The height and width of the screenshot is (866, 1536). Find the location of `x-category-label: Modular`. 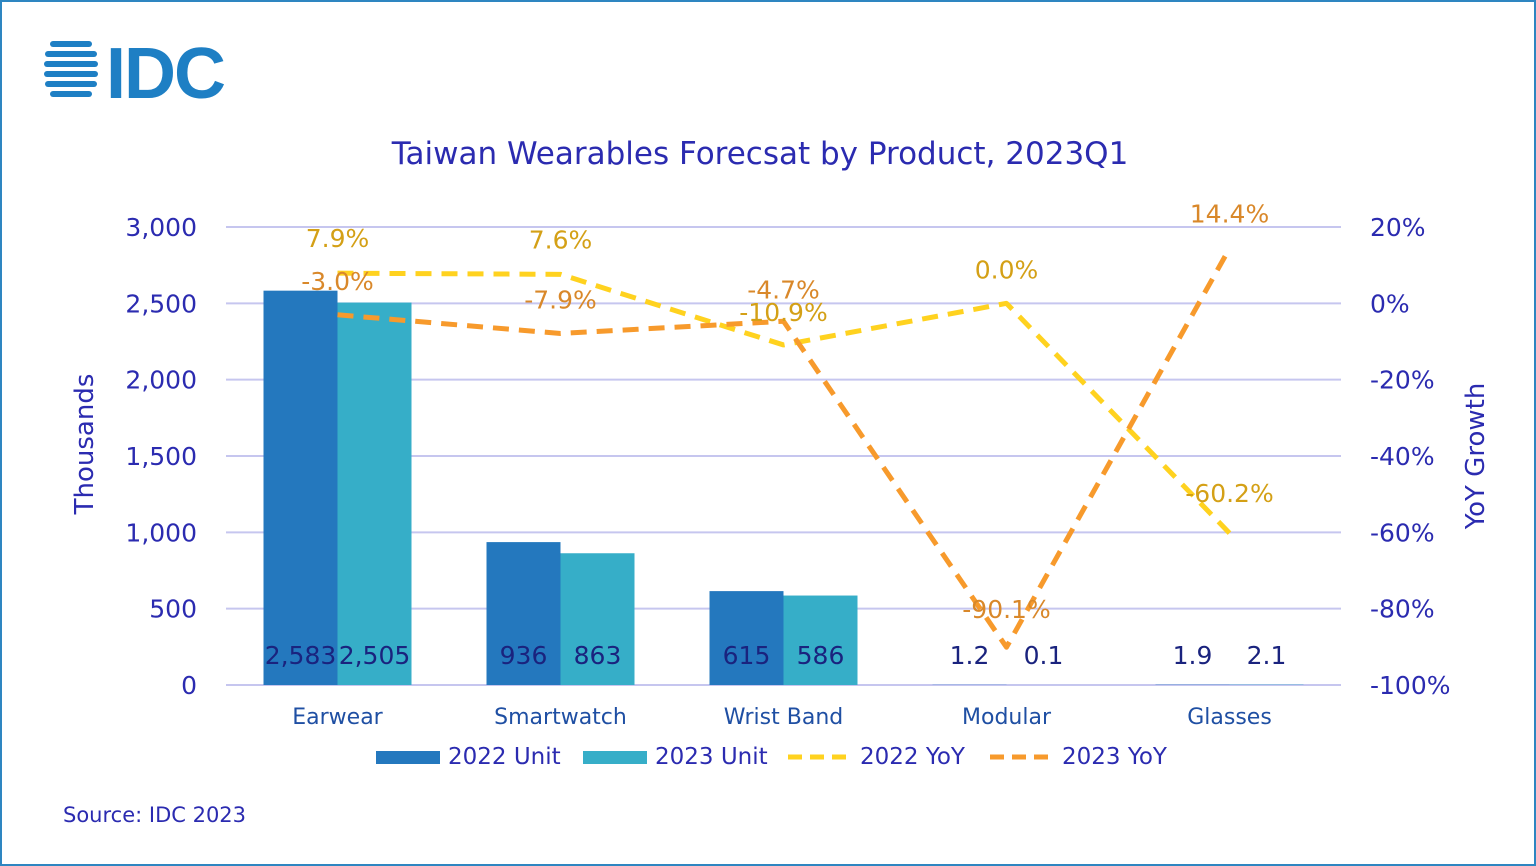

x-category-label: Modular is located at coordinates (1007, 717).